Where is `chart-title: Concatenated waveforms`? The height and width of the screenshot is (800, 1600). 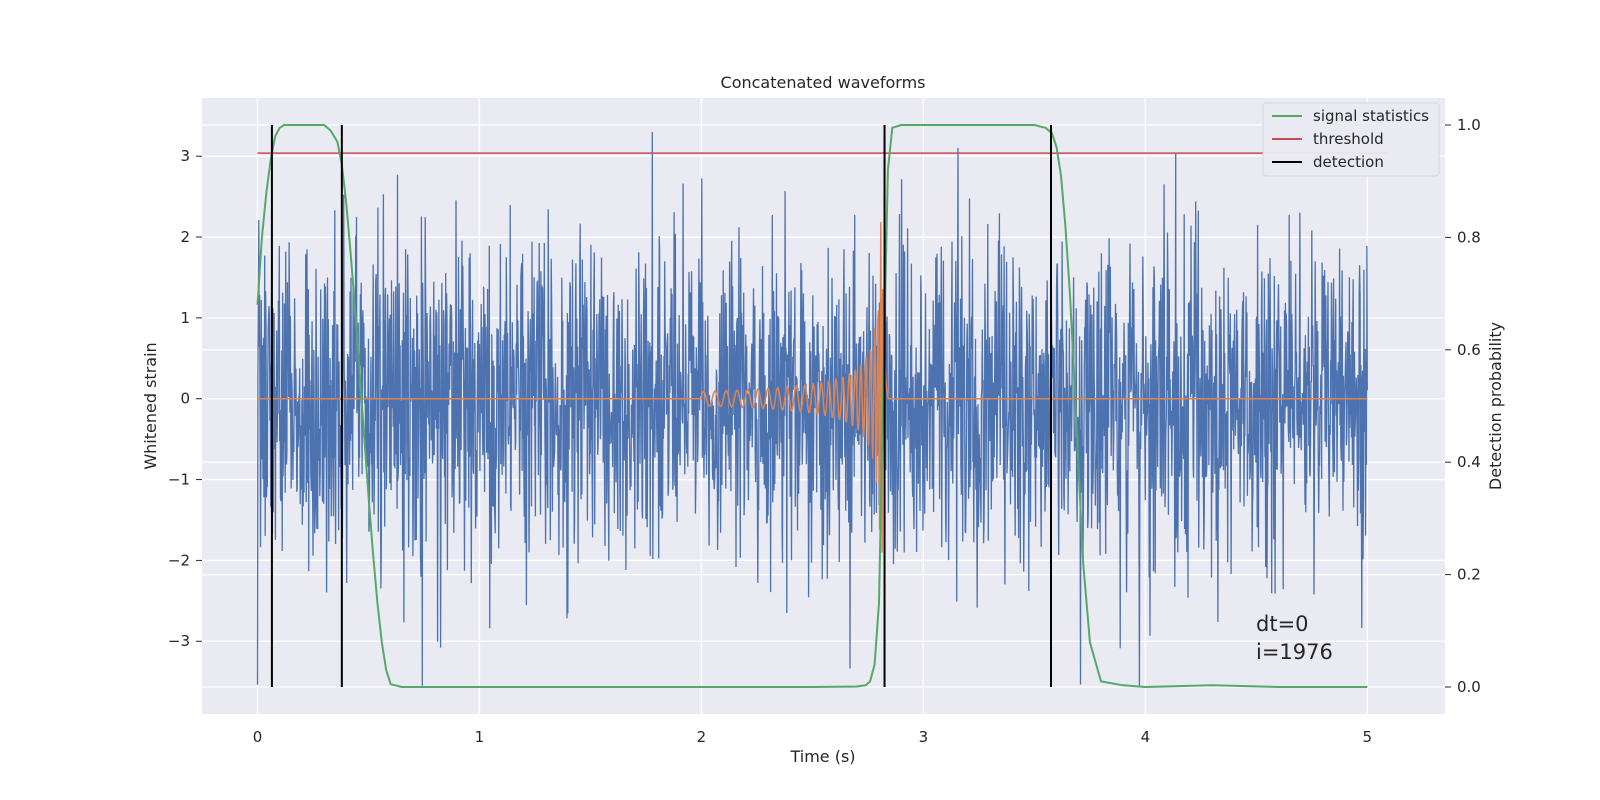
chart-title: Concatenated waveforms is located at coordinates (823, 82).